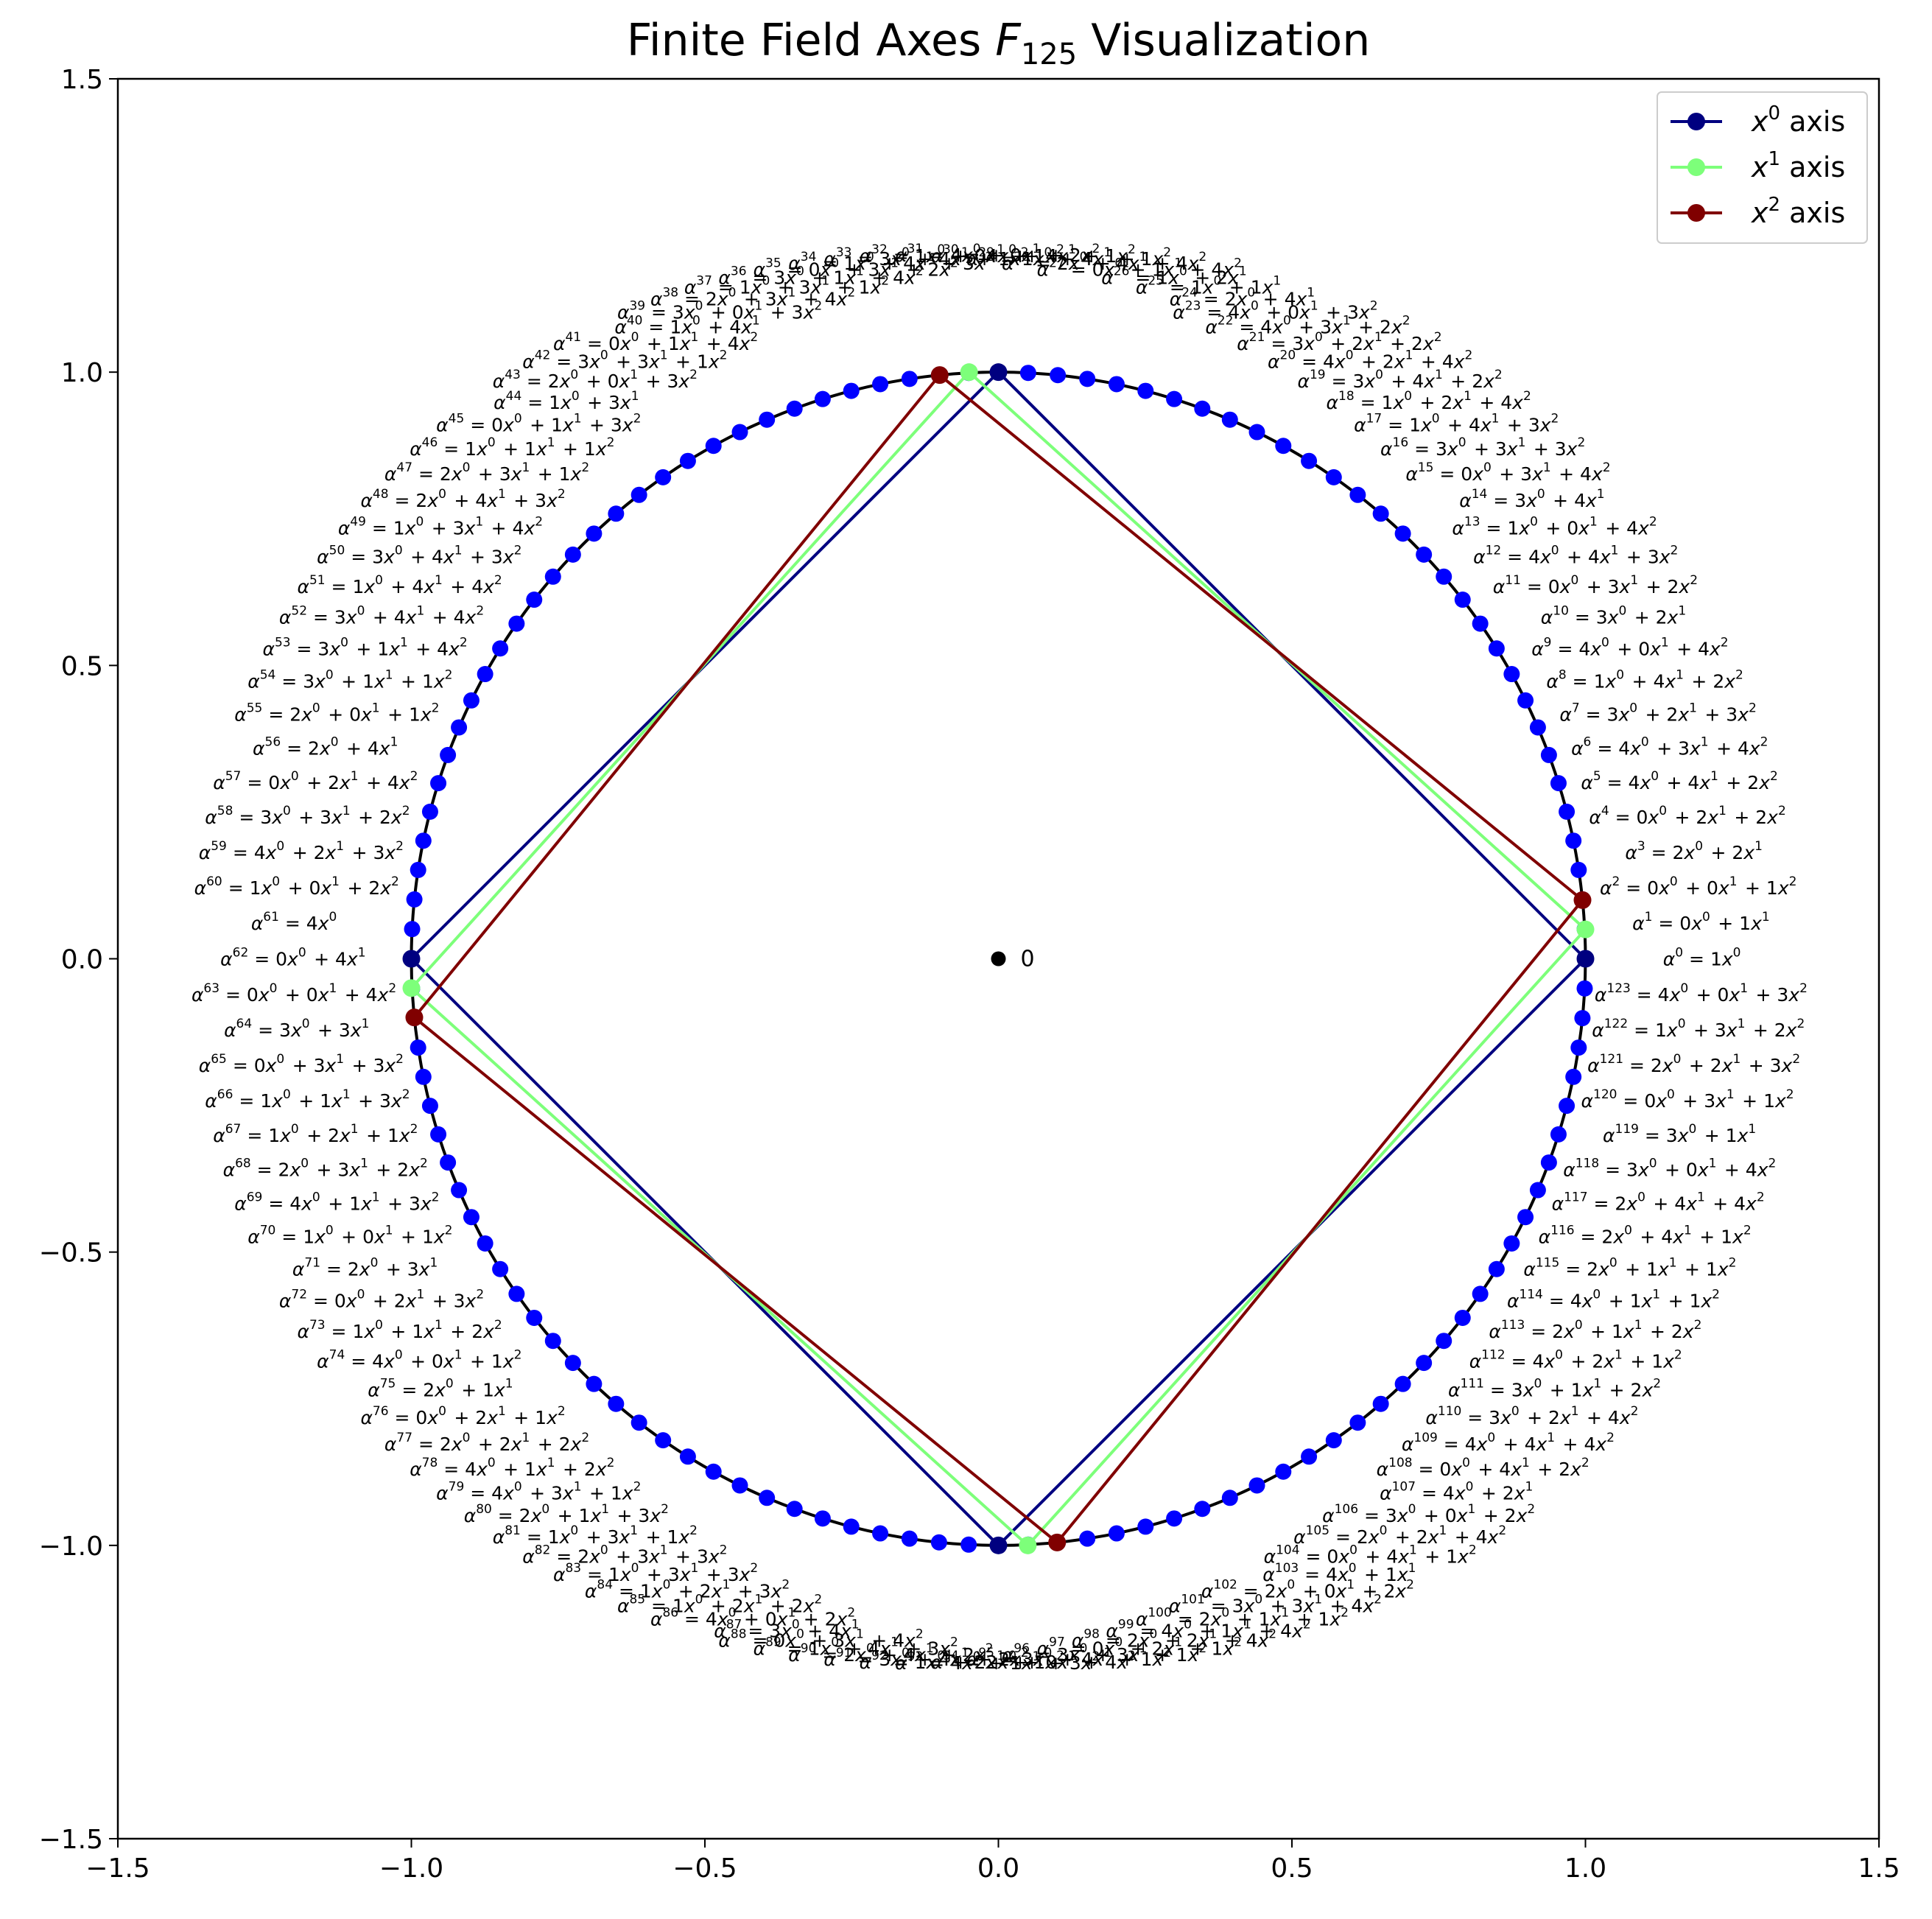 The height and width of the screenshot is (1919, 1932). What do you see at coordinates (1585, 1868) in the screenshot?
I see `x-tick-label: 1.0` at bounding box center [1585, 1868].